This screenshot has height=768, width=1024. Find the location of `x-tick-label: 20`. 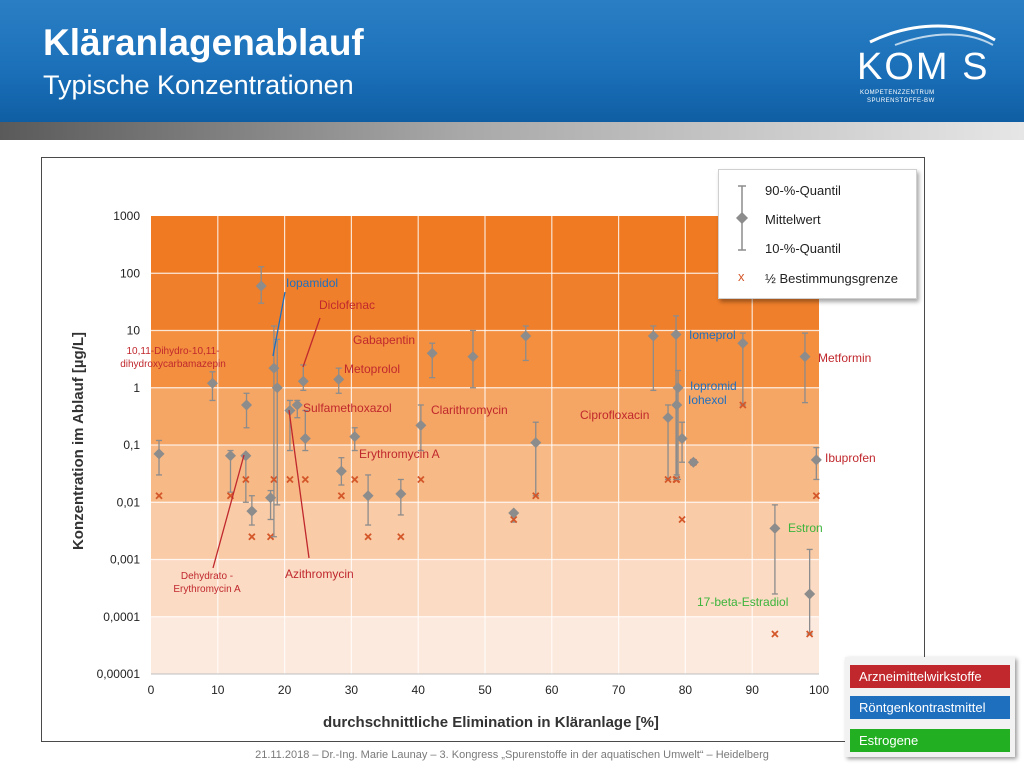

x-tick-label: 20 is located at coordinates (285, 690).